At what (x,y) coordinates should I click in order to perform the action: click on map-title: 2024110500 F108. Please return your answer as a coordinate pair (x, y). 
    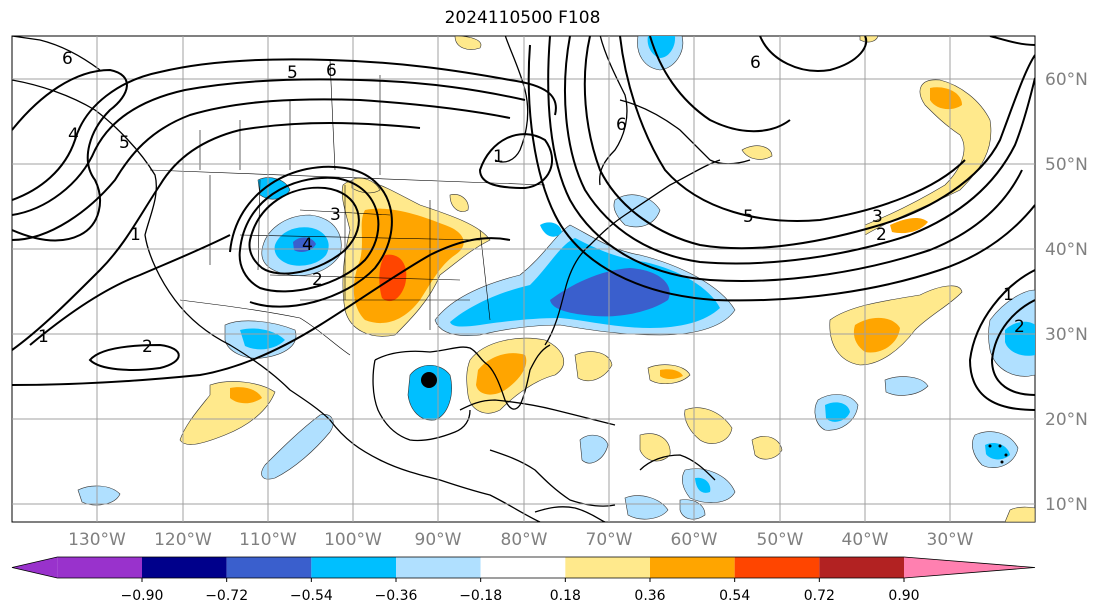
    Looking at the image, I should click on (522, 18).